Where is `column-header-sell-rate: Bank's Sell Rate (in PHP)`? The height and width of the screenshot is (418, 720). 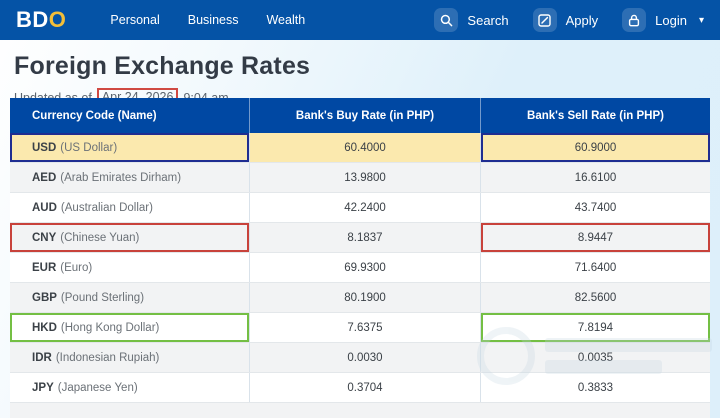 column-header-sell-rate: Bank's Sell Rate (in PHP) is located at coordinates (595, 115).